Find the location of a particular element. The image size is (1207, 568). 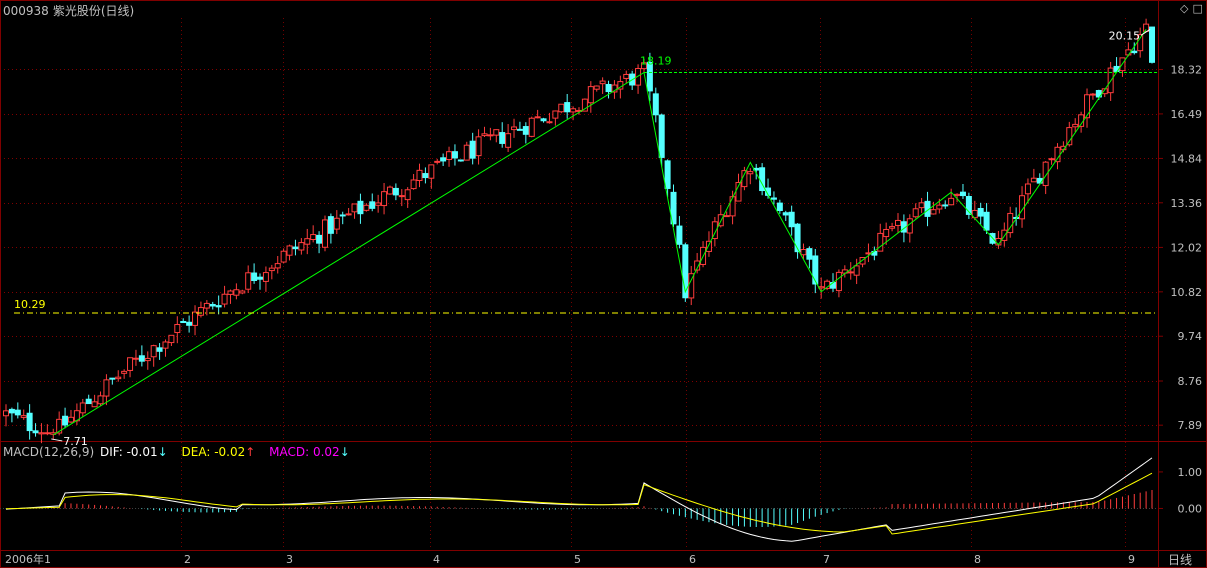

month-tick-label: 2 is located at coordinates (187, 559).